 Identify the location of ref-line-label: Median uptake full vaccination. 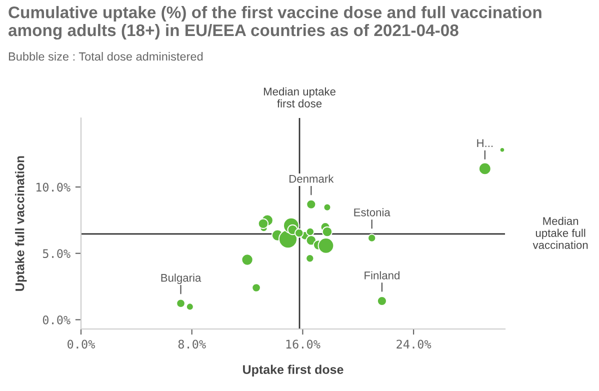
(560, 232).